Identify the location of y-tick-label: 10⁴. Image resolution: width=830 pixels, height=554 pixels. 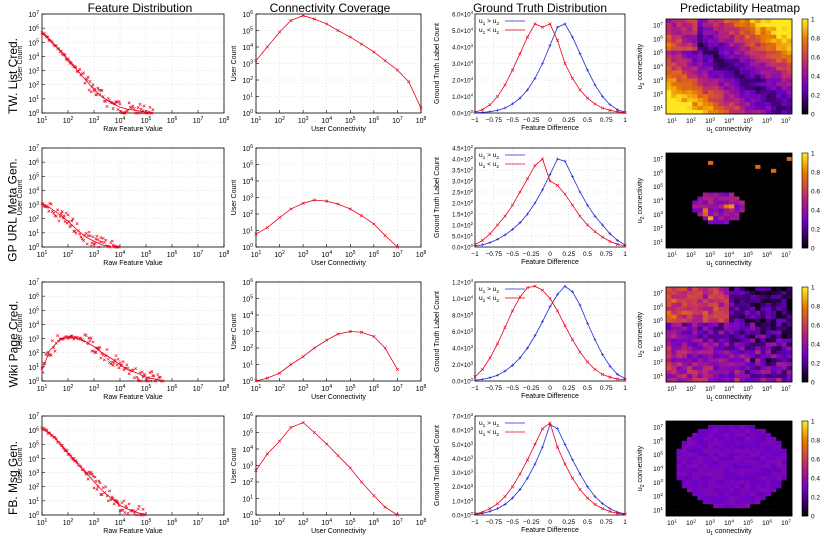
(33, 57).